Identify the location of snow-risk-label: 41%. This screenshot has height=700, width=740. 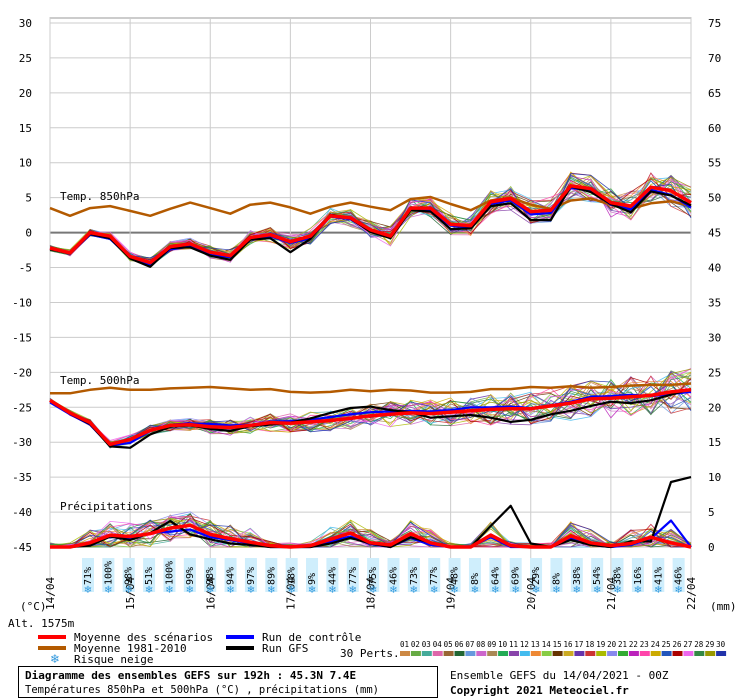
(658, 576).